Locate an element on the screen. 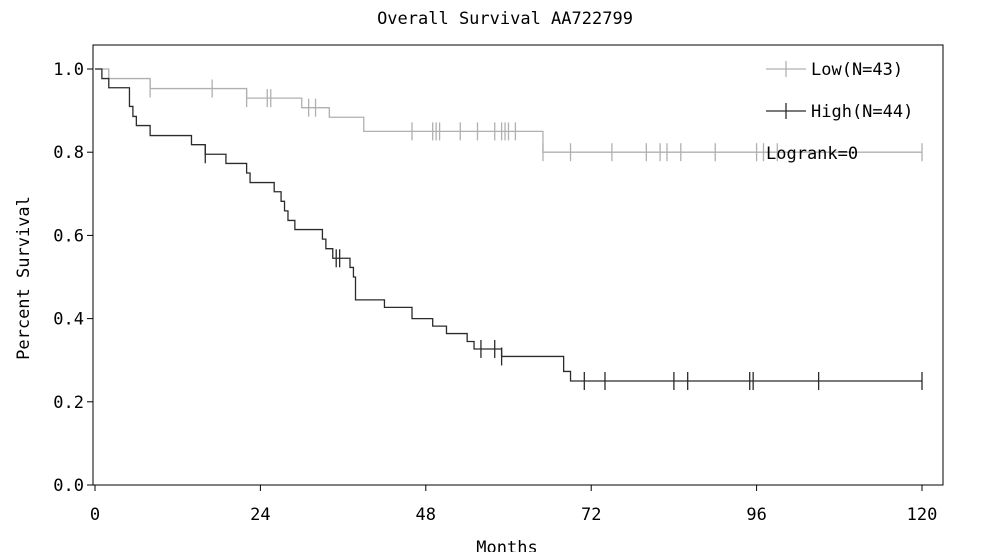  logrank-annotation: Logrank=0 is located at coordinates (812, 154).